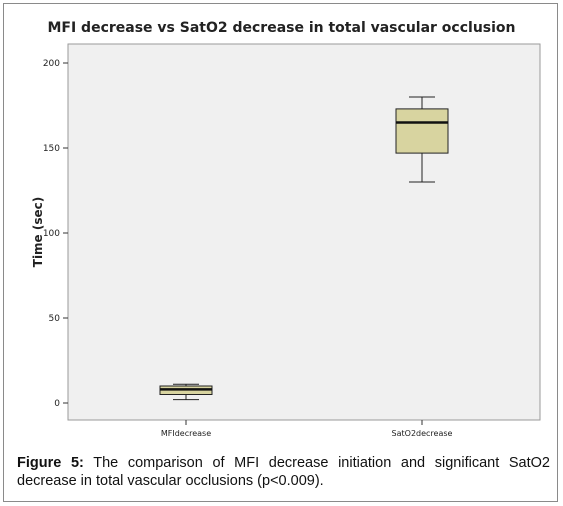 This screenshot has width=563, height=506. Describe the element at coordinates (186, 433) in the screenshot. I see `x-tick-label: MFIdecrease` at that location.